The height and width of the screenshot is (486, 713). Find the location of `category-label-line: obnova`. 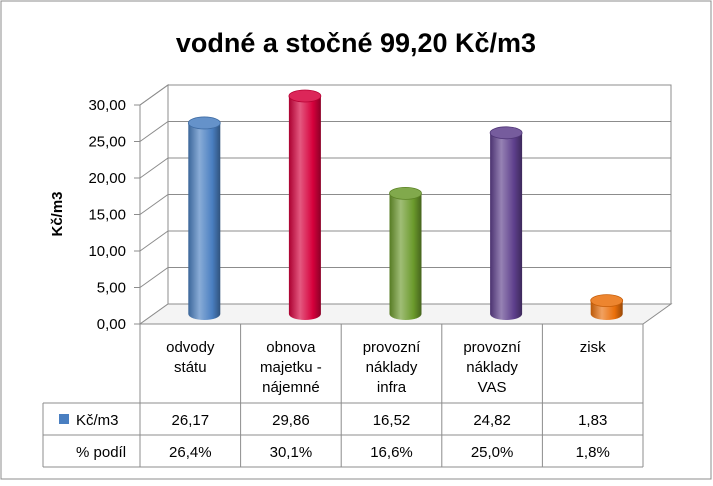

category-label-line: obnova is located at coordinates (291, 347).